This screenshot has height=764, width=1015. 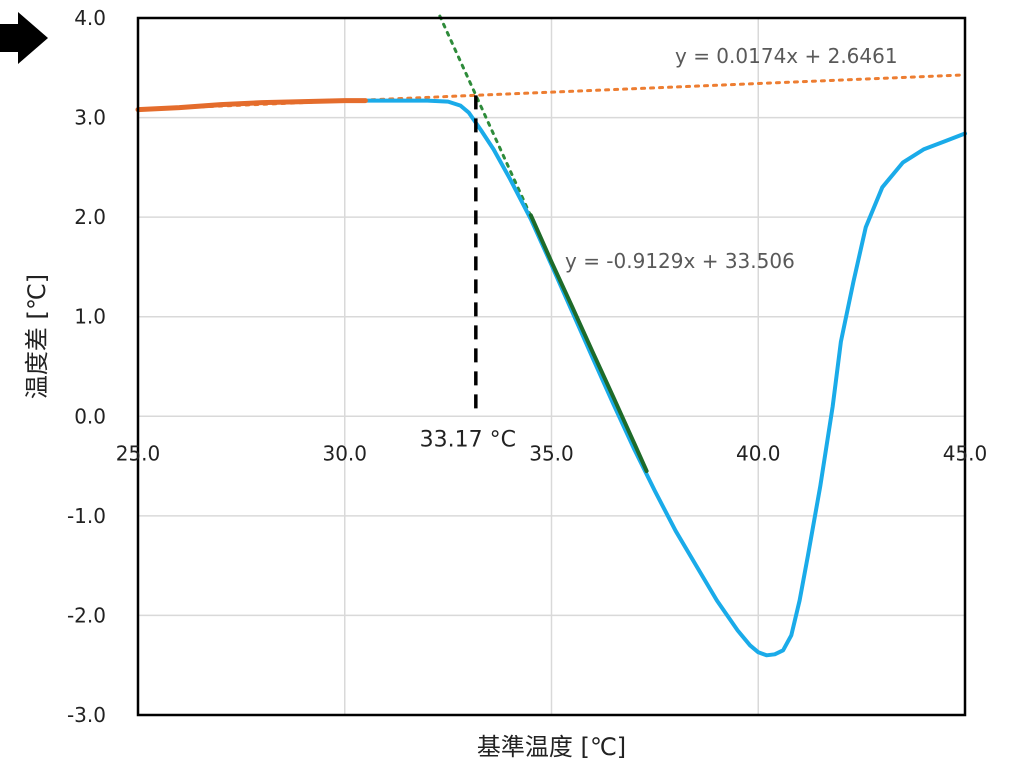 I want to click on x-tick-label: 45.0, so click(x=965, y=453).